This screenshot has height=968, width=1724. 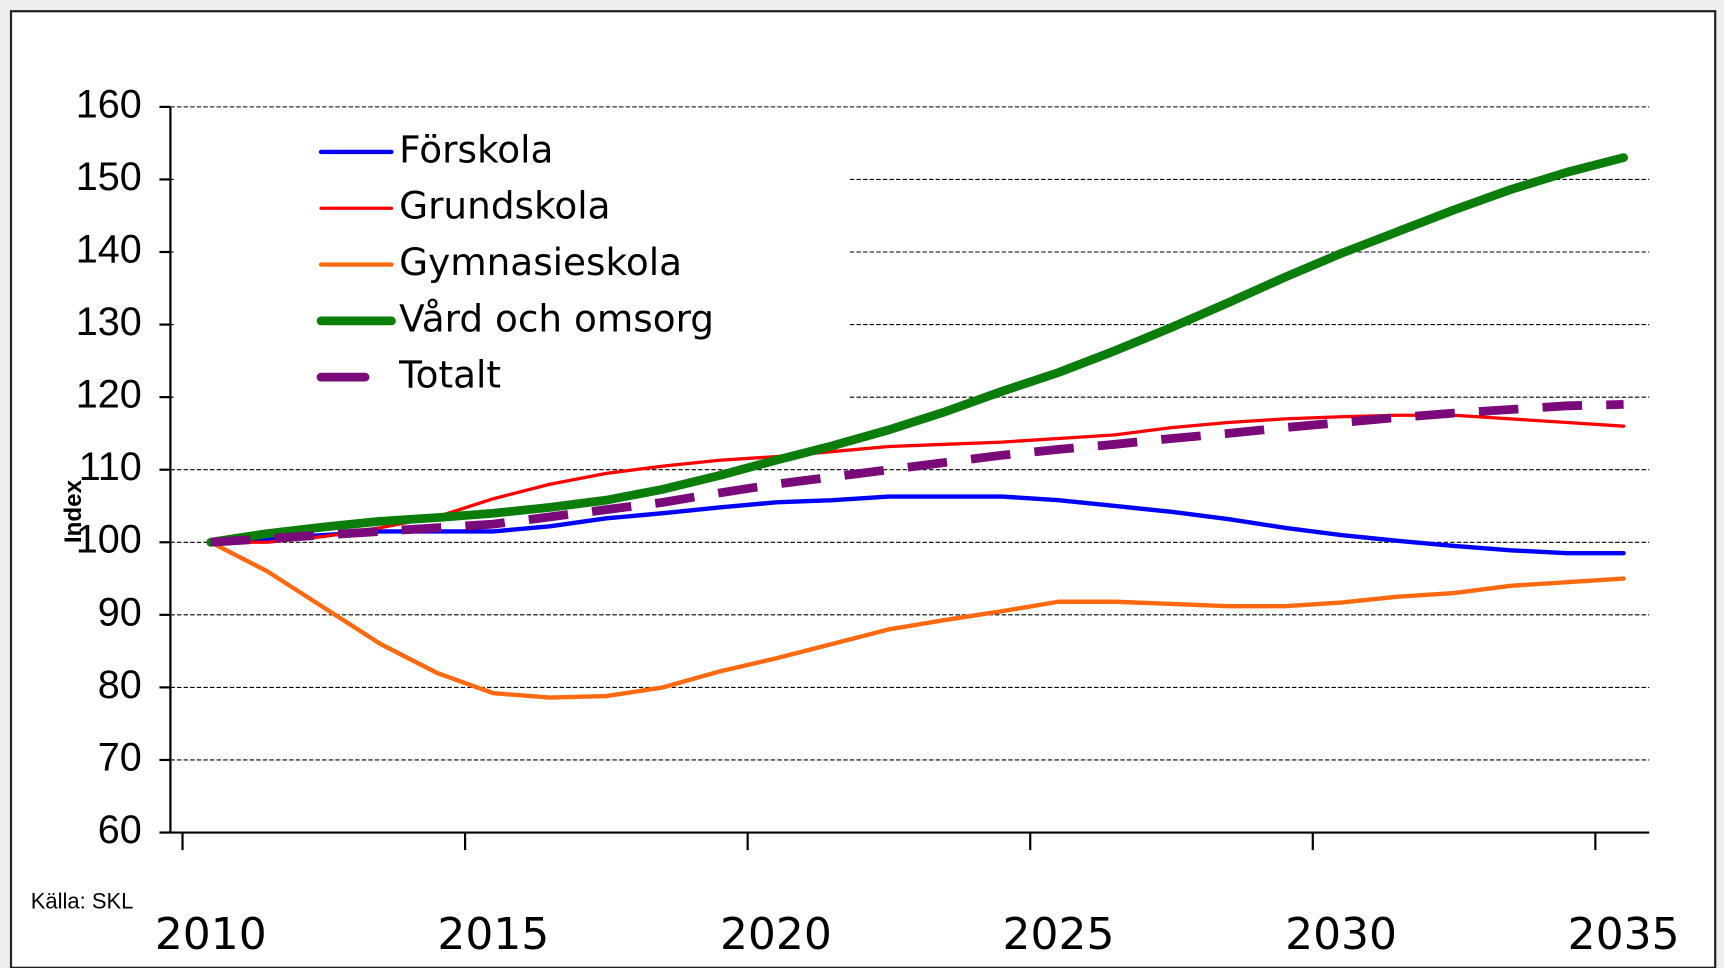 I want to click on y-tick-label: 150, so click(x=109, y=177).